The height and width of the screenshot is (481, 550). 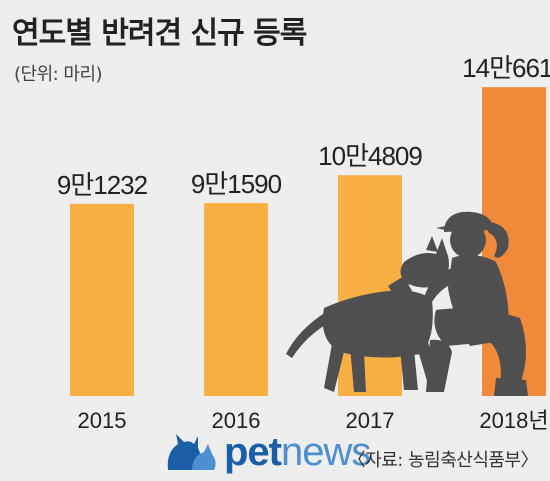 I want to click on category-label-2018년: 2018년, so click(x=513, y=420).